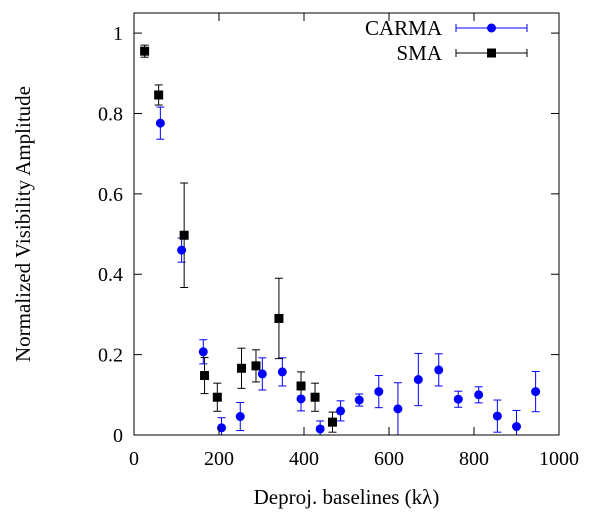 The height and width of the screenshot is (514, 590). Describe the element at coordinates (347, 497) in the screenshot. I see `x-axis-label: Deproj. baselines (kλ)` at that location.